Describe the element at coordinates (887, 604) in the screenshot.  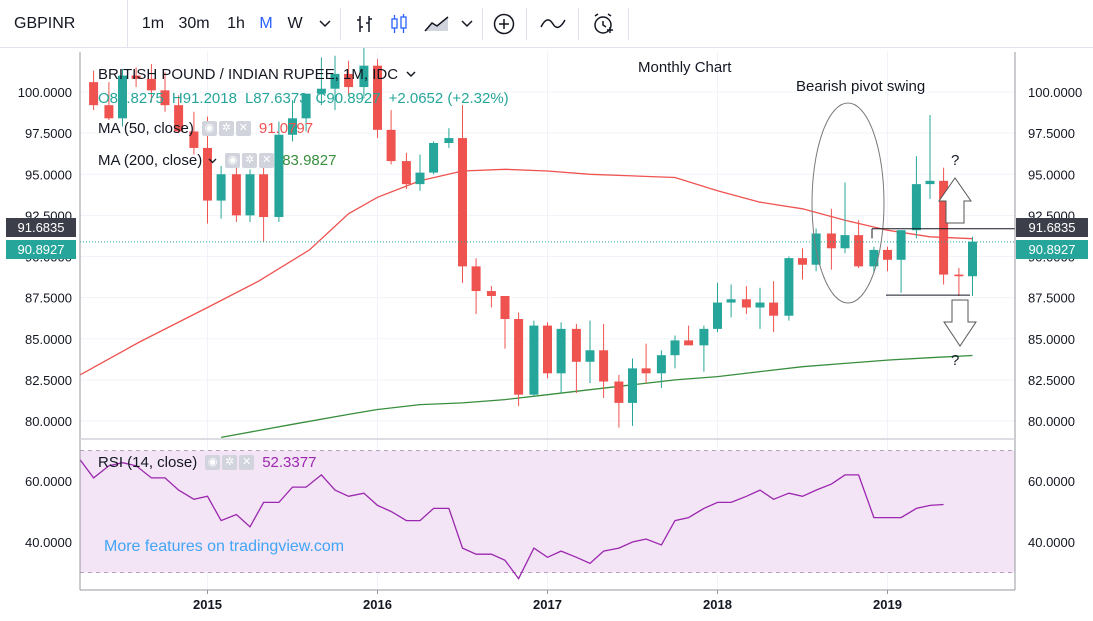
I see `time-tick-label: 2019` at that location.